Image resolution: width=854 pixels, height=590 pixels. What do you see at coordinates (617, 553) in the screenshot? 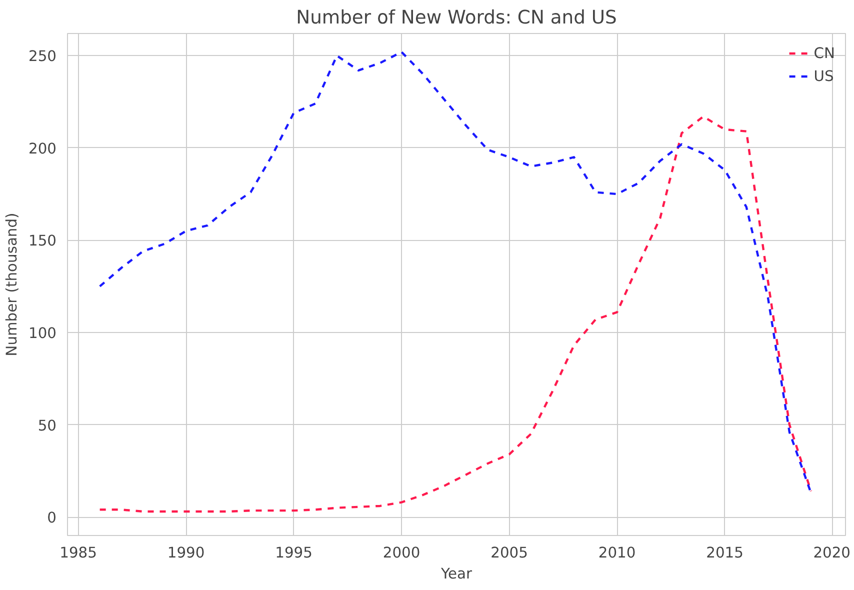
I see `x-tick-label: 2010` at bounding box center [617, 553].